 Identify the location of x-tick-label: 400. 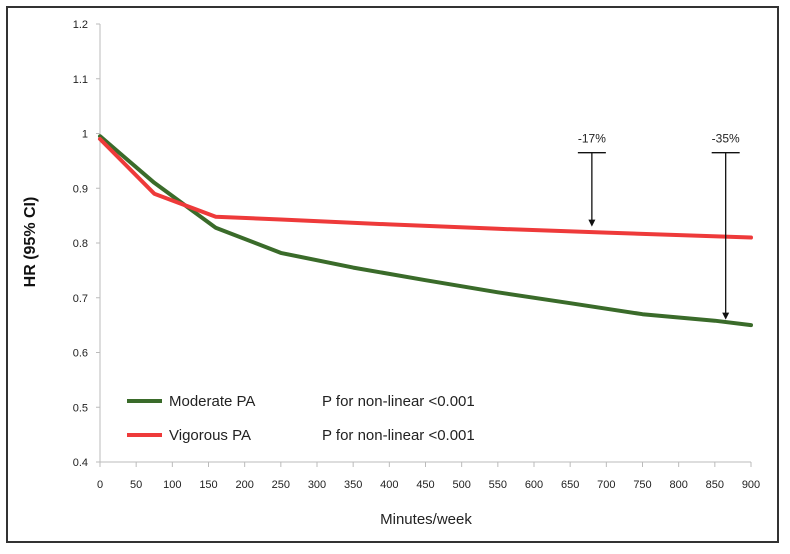
(389, 485).